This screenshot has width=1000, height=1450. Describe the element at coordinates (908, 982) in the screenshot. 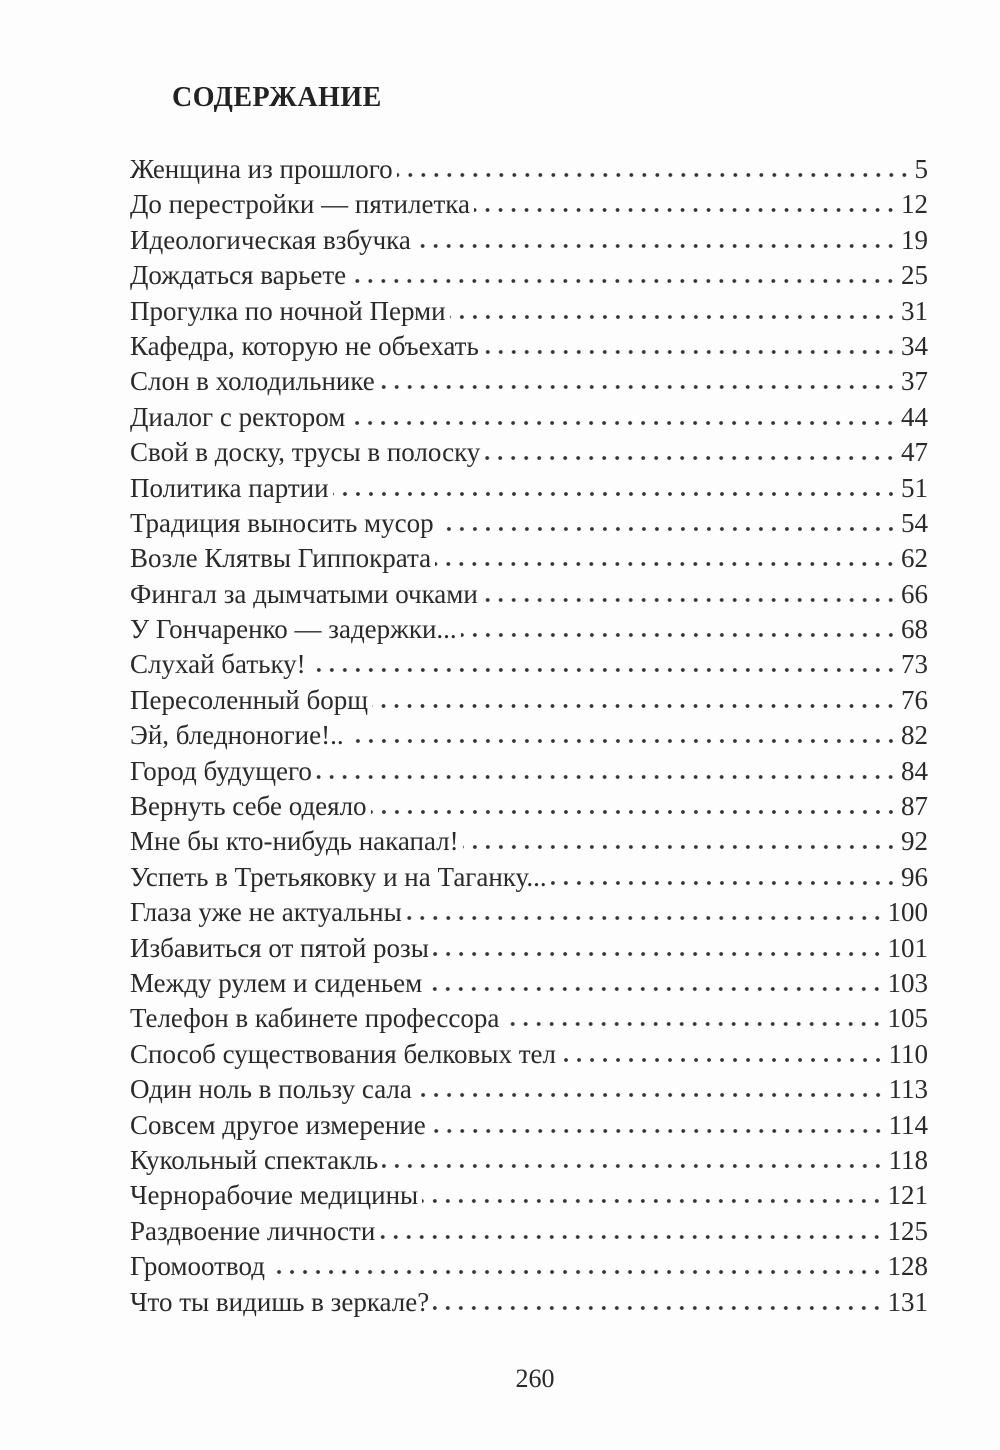

I see `entry-page: 103` at that location.